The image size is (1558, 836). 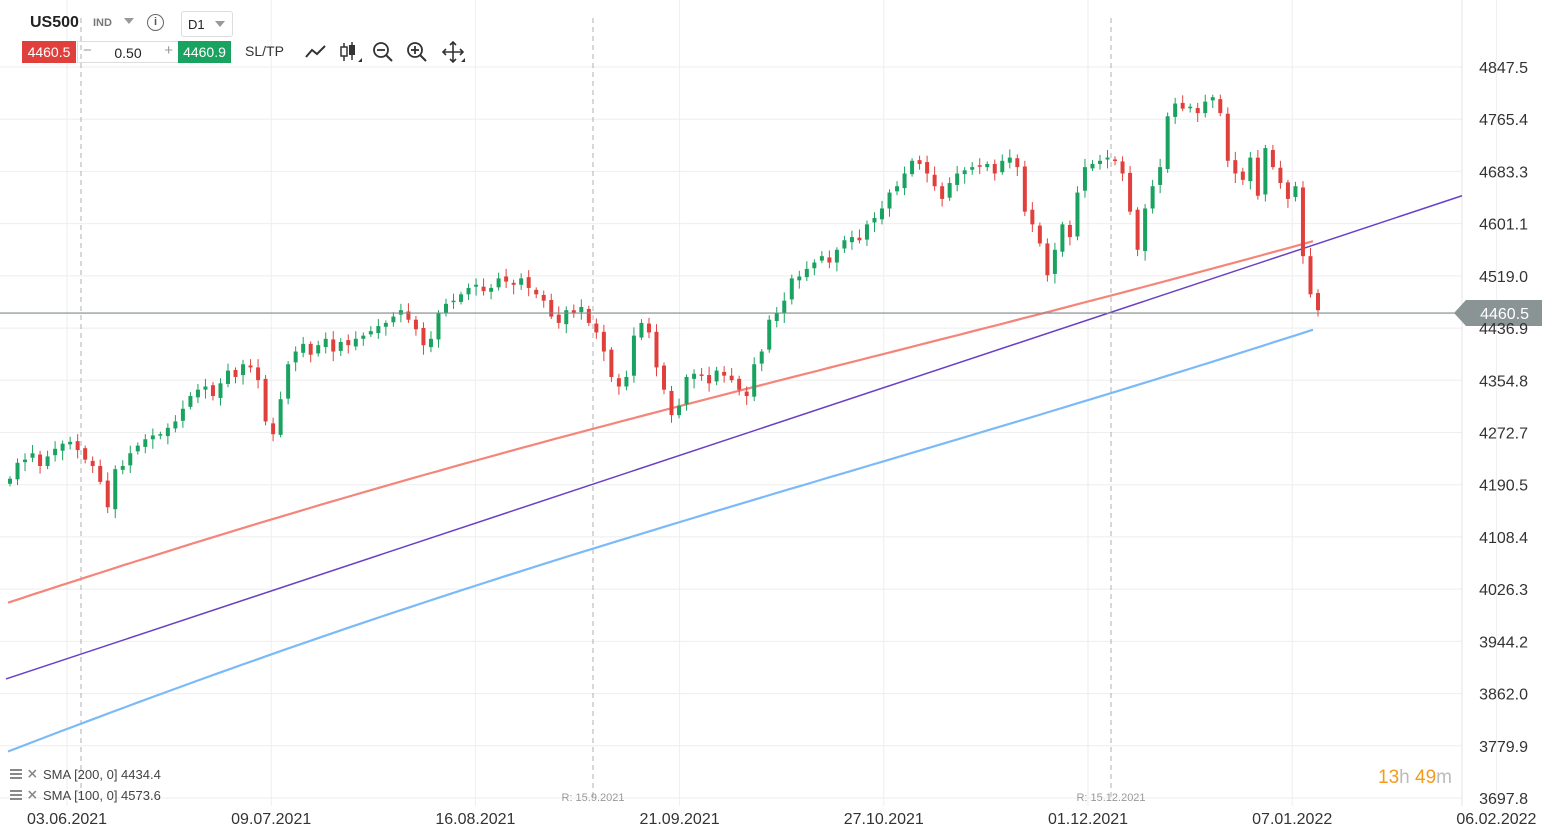 I want to click on zoom-in-icon, so click(x=417, y=52).